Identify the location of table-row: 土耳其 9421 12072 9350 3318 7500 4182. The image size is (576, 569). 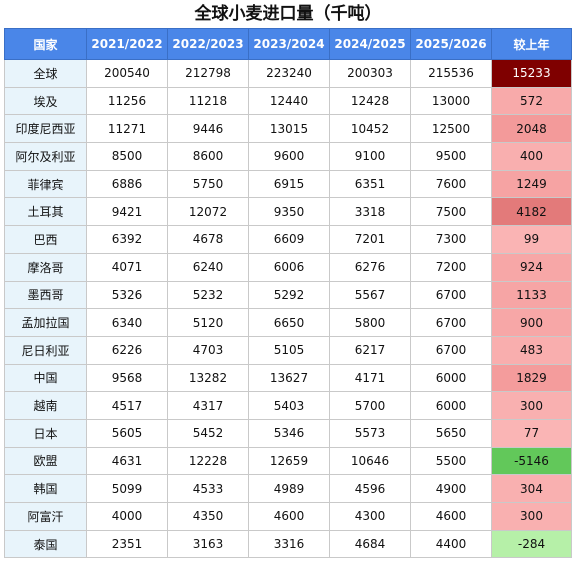
(288, 212).